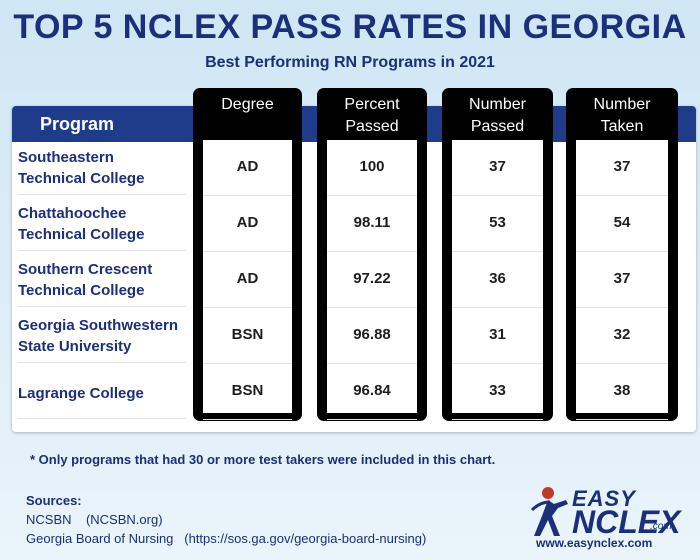 The width and height of the screenshot is (700, 560). I want to click on nurse-figure-icon, so click(549, 511).